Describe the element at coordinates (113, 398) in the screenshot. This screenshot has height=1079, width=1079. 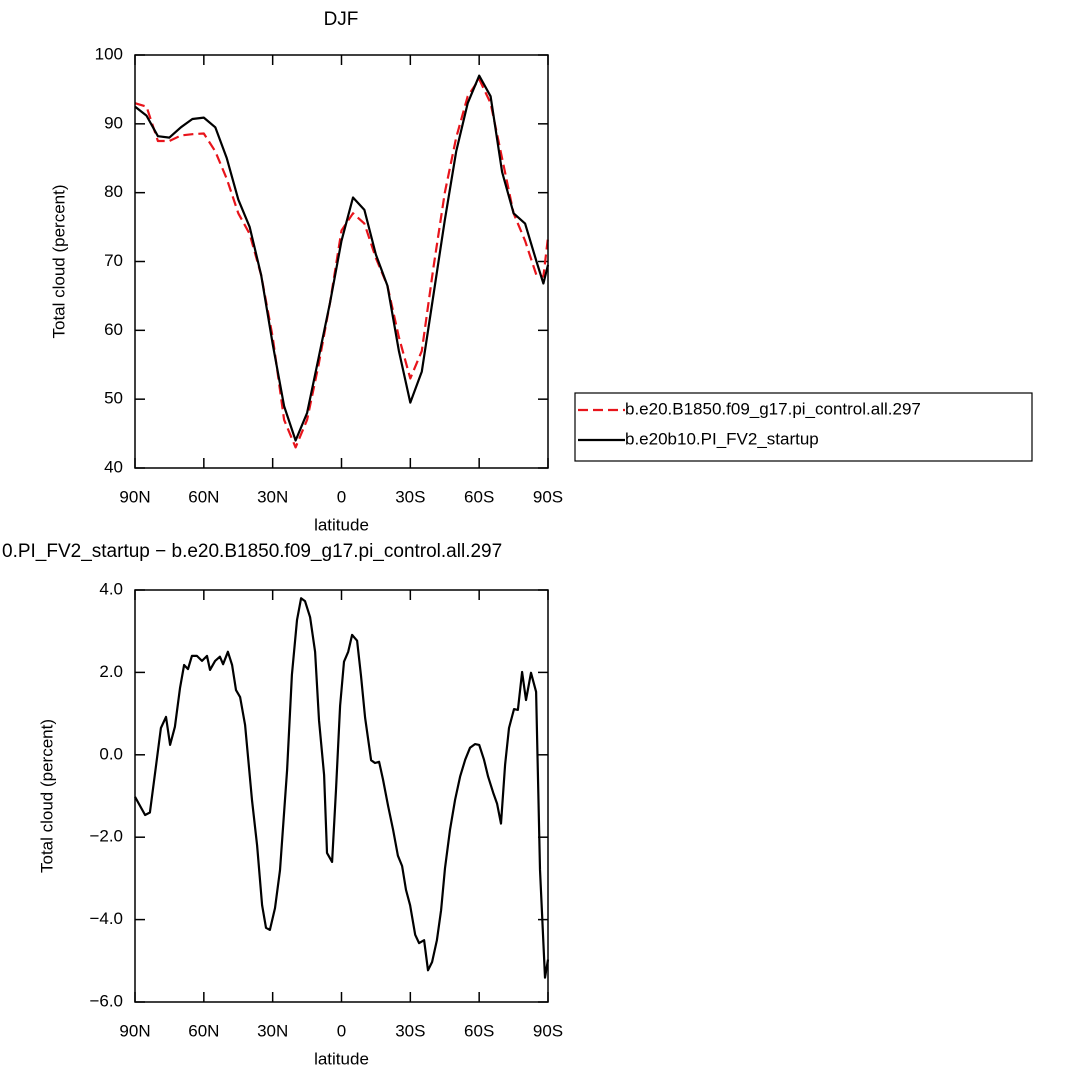
I see `y-tick-label: 50` at that location.